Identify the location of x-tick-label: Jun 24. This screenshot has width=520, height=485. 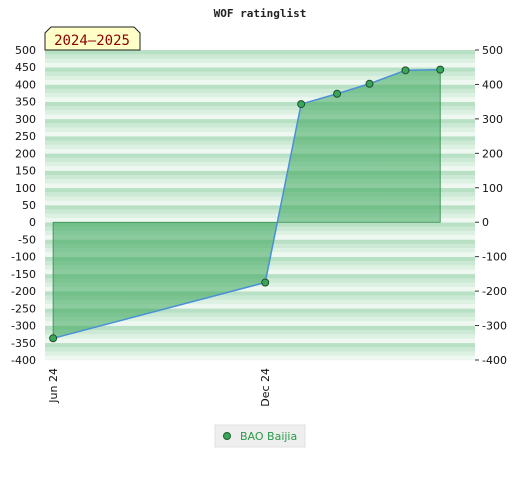
(53, 386).